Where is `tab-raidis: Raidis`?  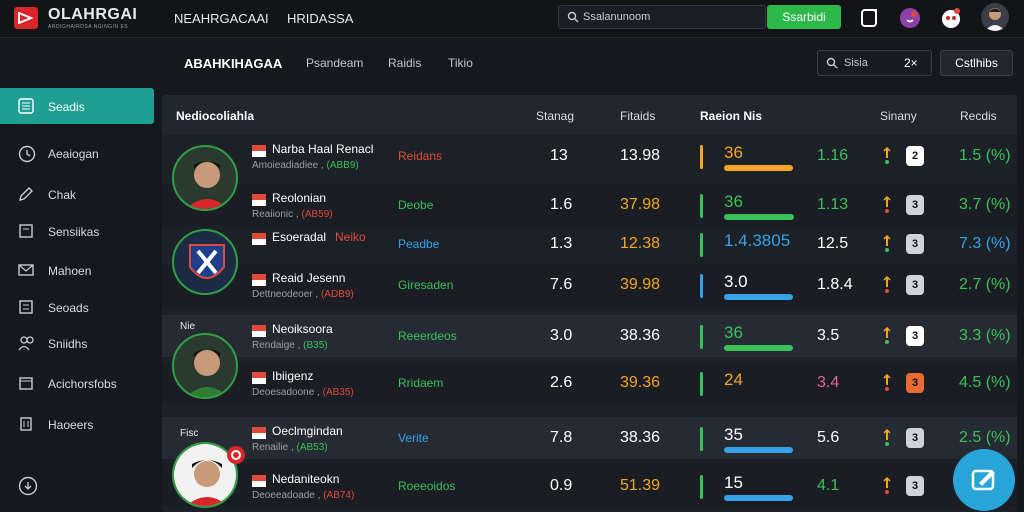
tab-raidis: Raidis is located at coordinates (405, 63).